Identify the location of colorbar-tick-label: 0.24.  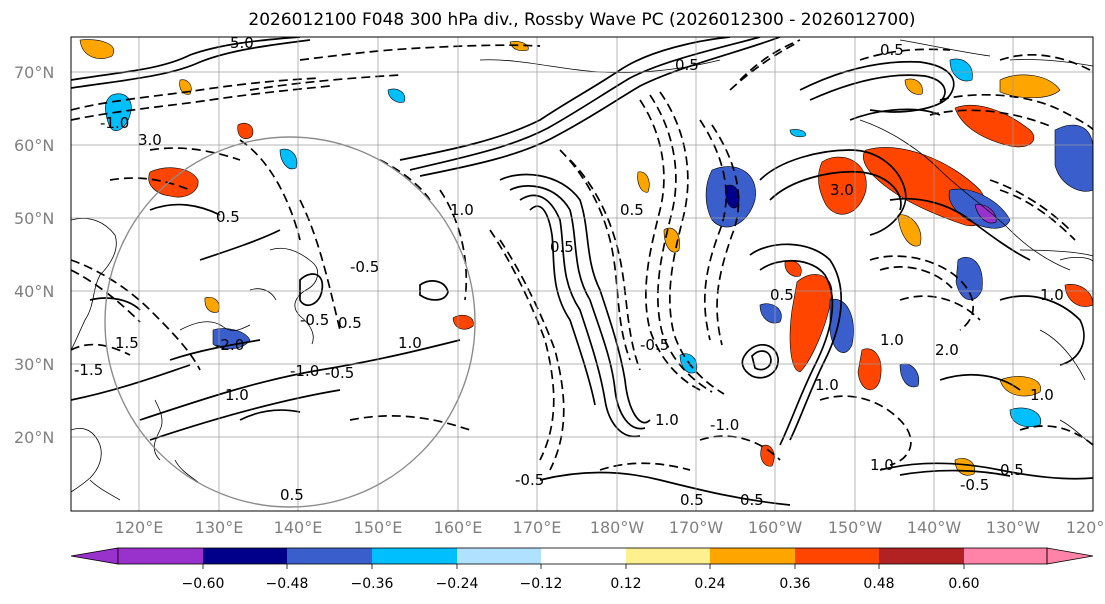
(709, 584).